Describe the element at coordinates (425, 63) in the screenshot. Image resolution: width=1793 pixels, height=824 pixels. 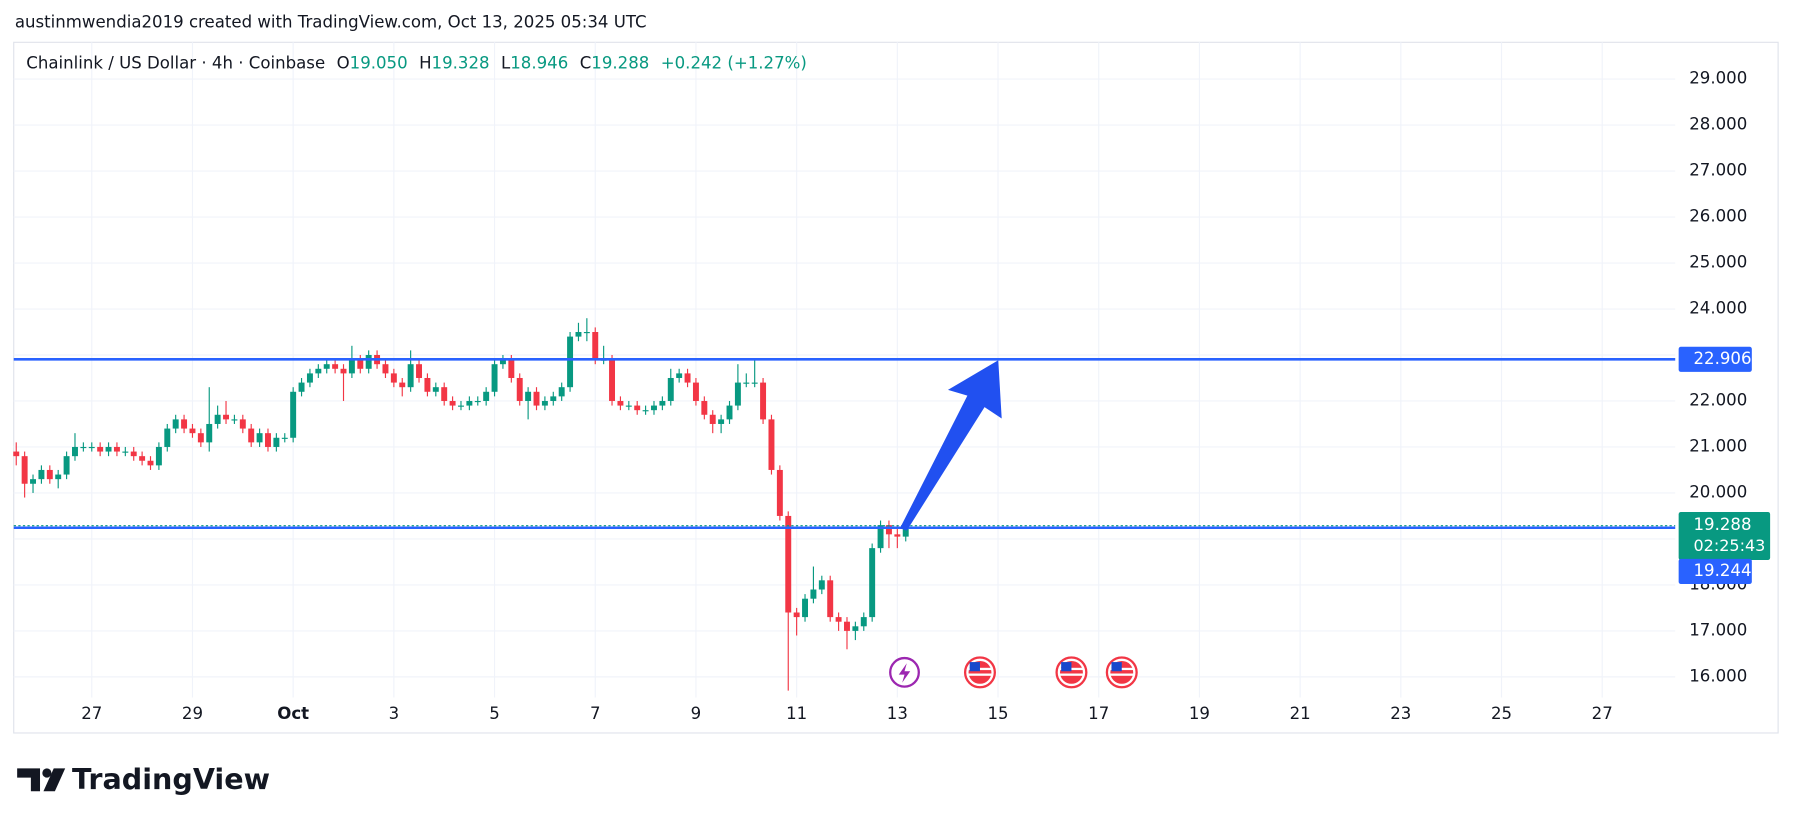
I see `legend-key: H` at that location.